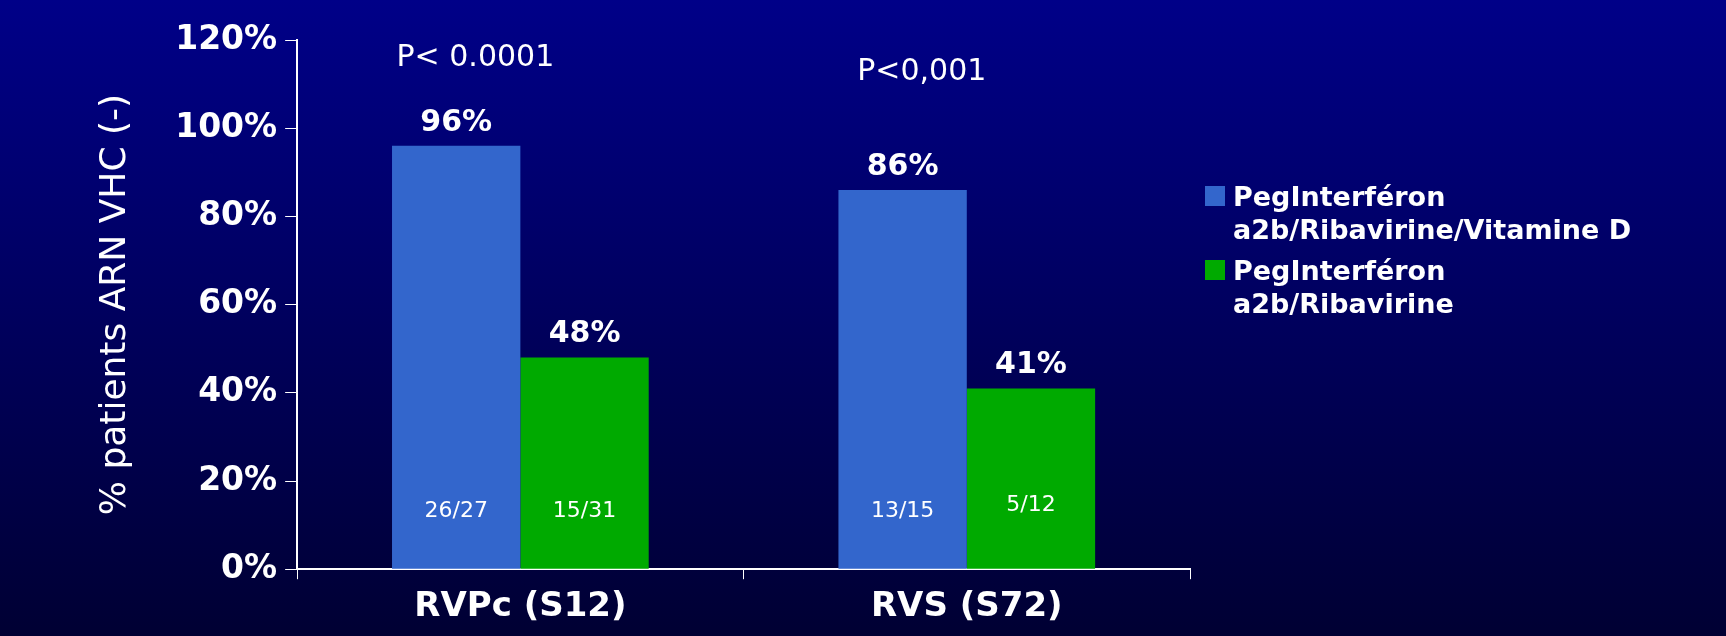  I want to click on y-tick-label: 40%, so click(238, 390).